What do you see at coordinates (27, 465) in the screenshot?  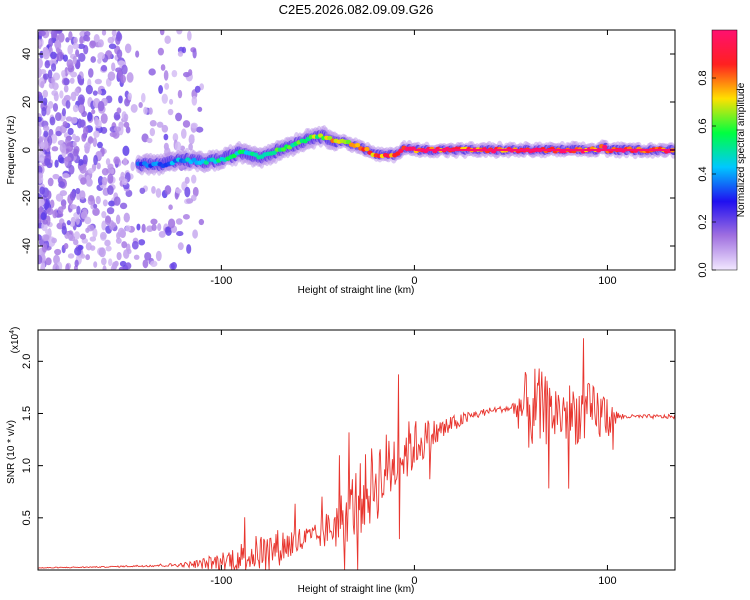 I see `snr-y-tick-label: 1.0` at bounding box center [27, 465].